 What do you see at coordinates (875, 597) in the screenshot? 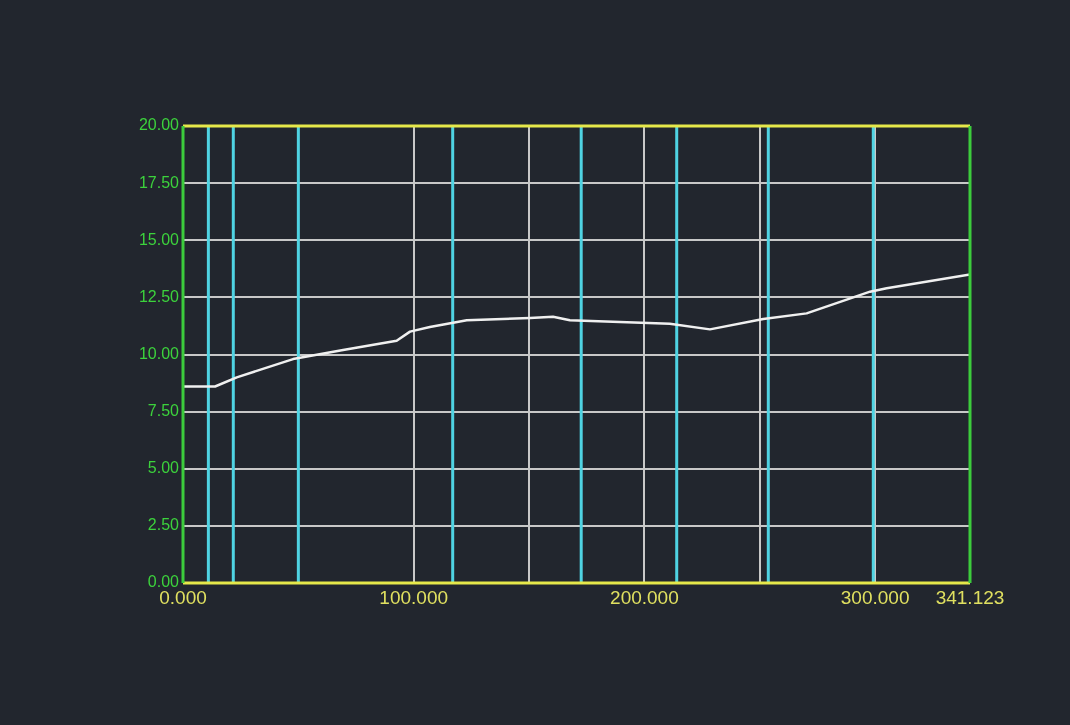
I see `x-tick-label: 300.000` at bounding box center [875, 597].